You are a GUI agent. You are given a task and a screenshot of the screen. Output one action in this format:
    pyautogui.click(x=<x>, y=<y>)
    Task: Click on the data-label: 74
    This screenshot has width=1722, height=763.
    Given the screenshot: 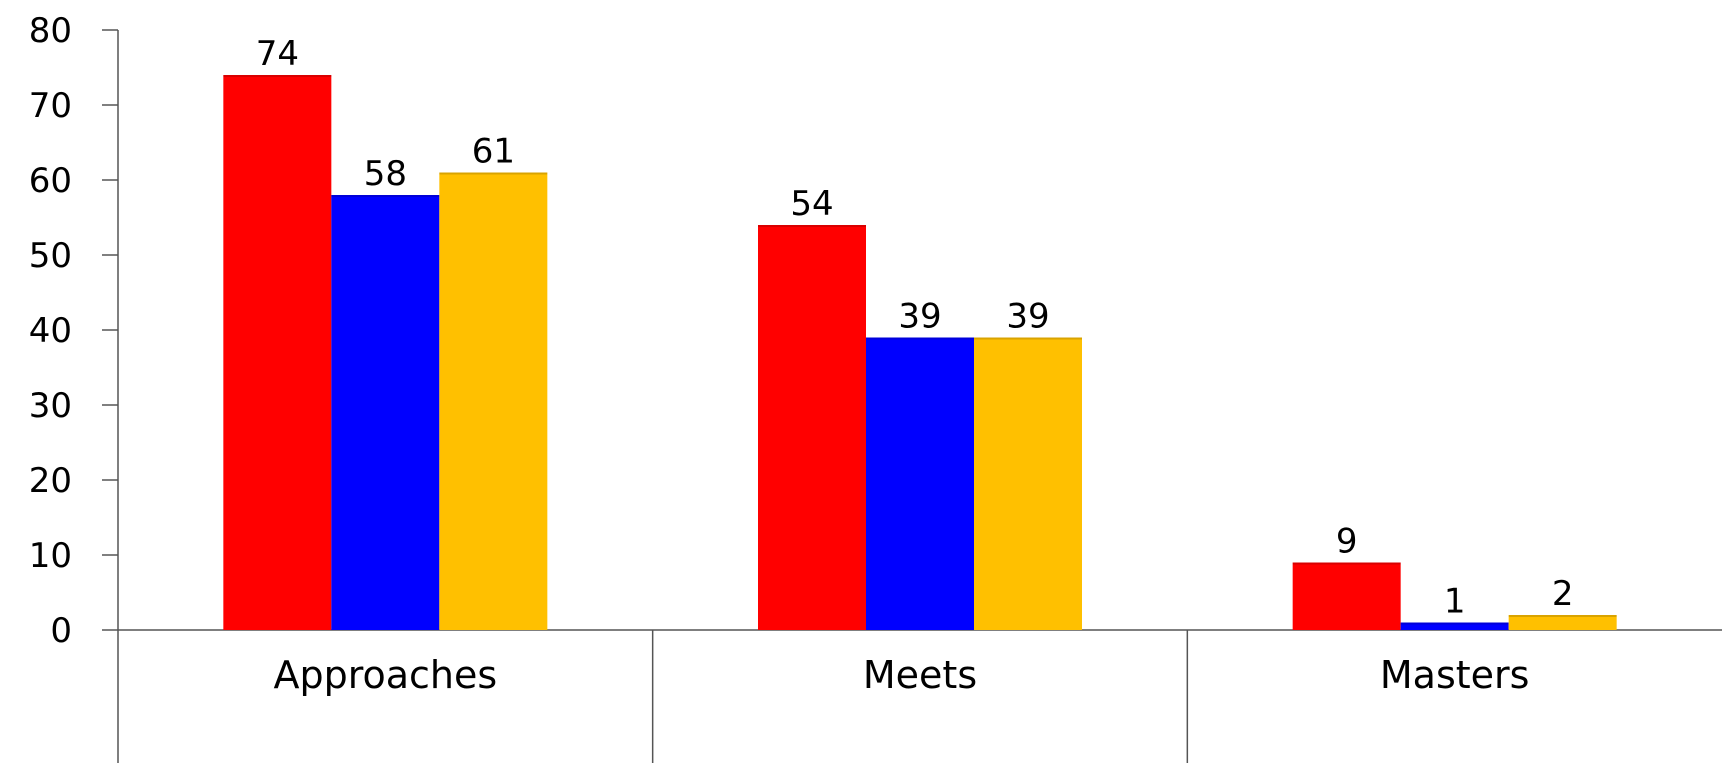 What is the action you would take?
    pyautogui.click(x=277, y=54)
    